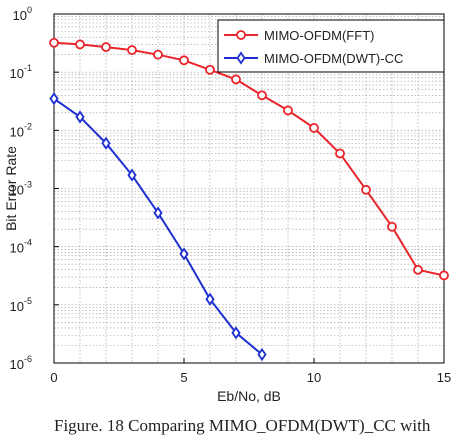 The height and width of the screenshot is (439, 474). Describe the element at coordinates (21, 305) in the screenshot. I see `y-tick-label: 10⁻⁵` at that location.